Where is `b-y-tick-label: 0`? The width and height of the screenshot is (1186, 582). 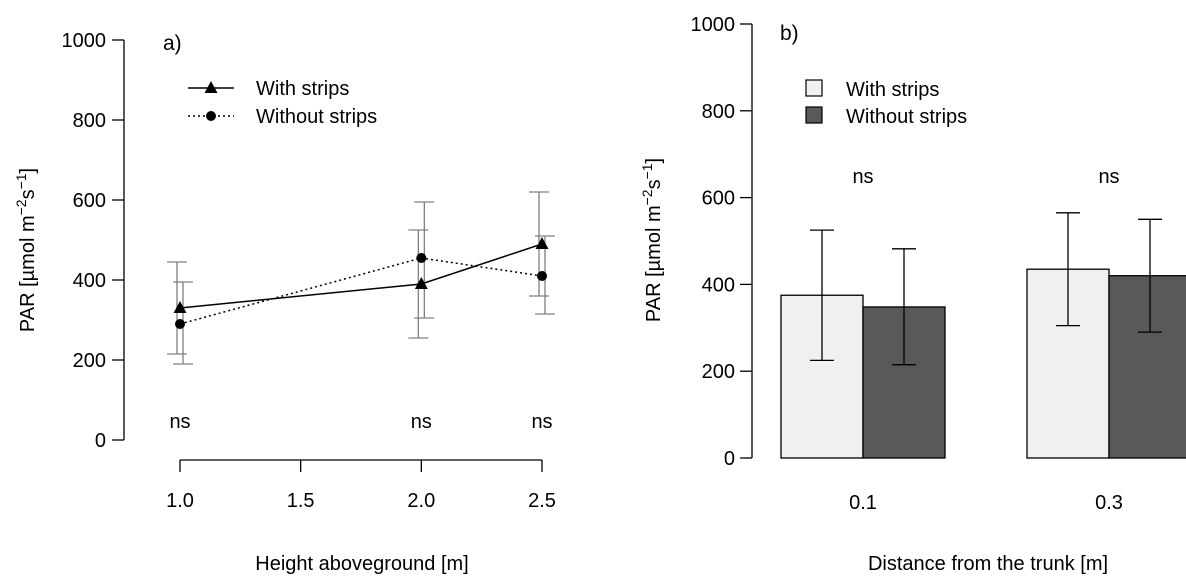
b-y-tick-label: 0 is located at coordinates (729, 459).